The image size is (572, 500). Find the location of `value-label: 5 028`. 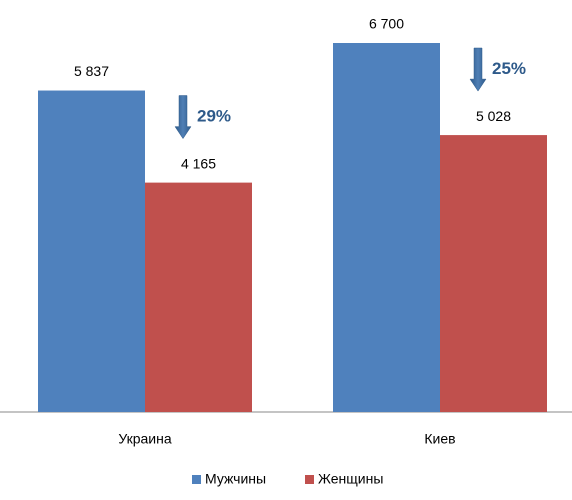

value-label: 5 028 is located at coordinates (493, 116).